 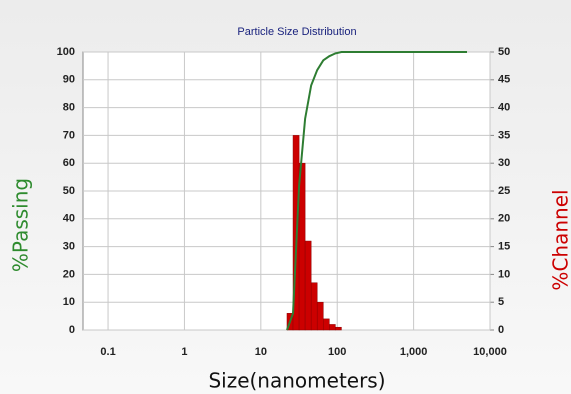 I want to click on y-tick-label: 100, so click(x=66, y=52).